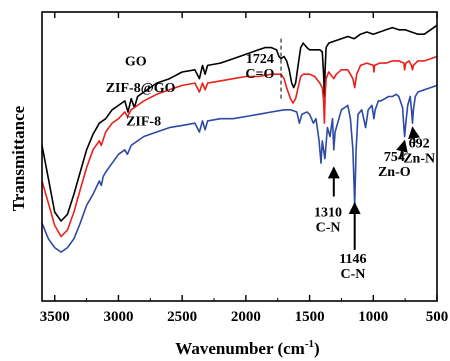 This screenshot has width=450, height=361. What do you see at coordinates (328, 228) in the screenshot?
I see `annotation-1310-line-2: C-N` at bounding box center [328, 228].